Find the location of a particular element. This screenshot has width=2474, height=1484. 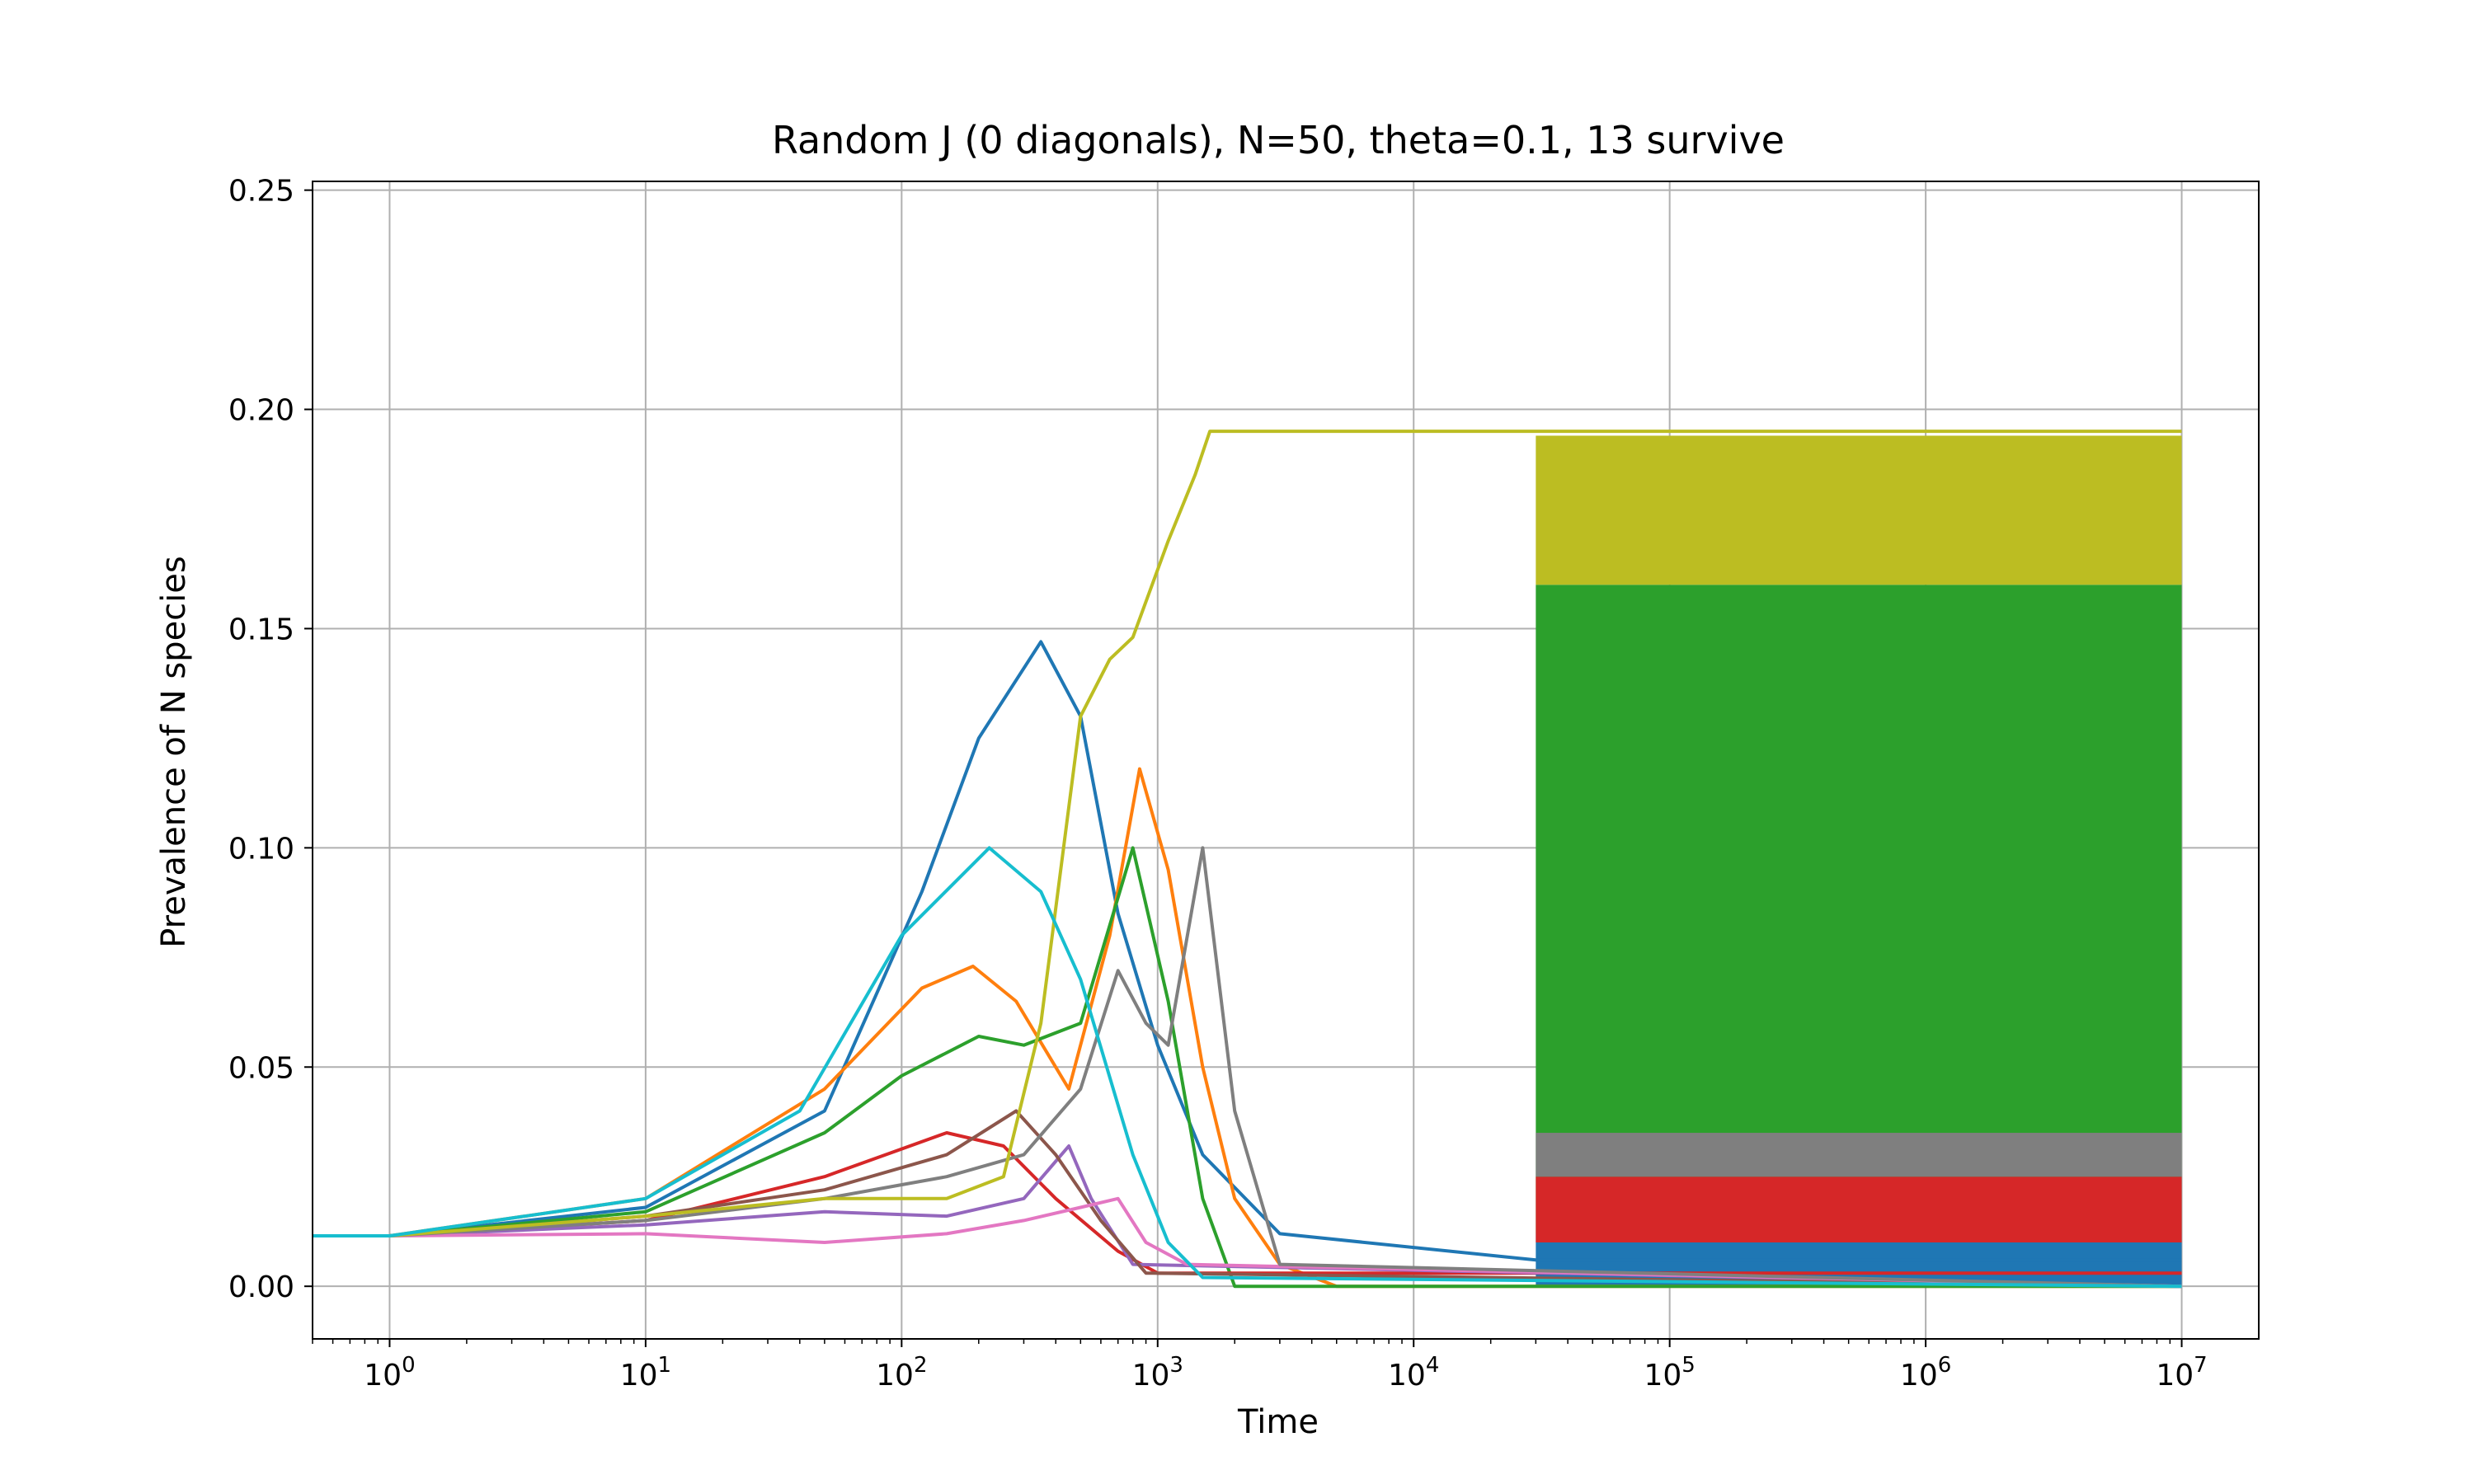

x-tick-label: 10⁶ is located at coordinates (1925, 1372).